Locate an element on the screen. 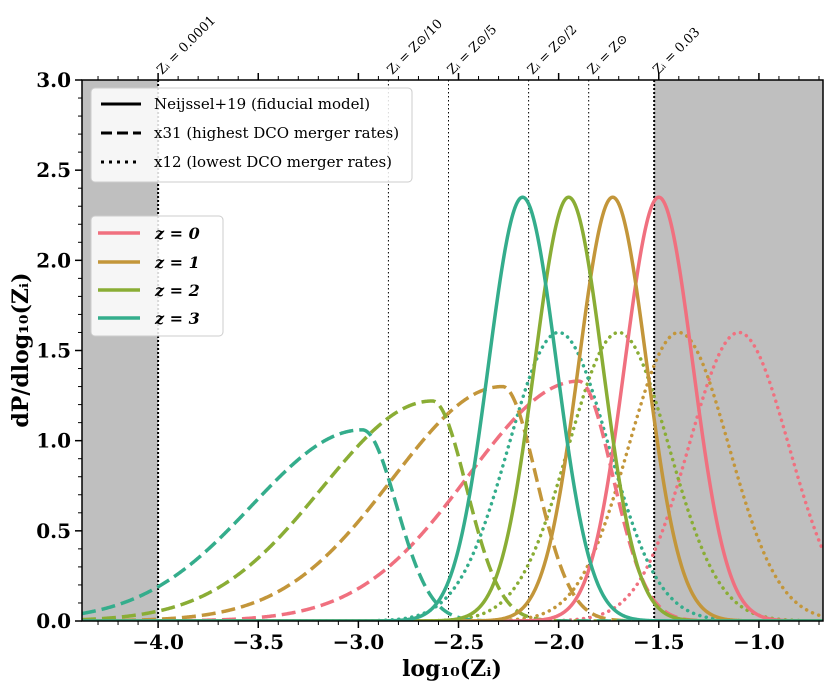 Image resolution: width=830 pixels, height=691 pixels. legend-redshifts: z = 0 z = 1 z = 2 z = 3 is located at coordinates (157, 276).